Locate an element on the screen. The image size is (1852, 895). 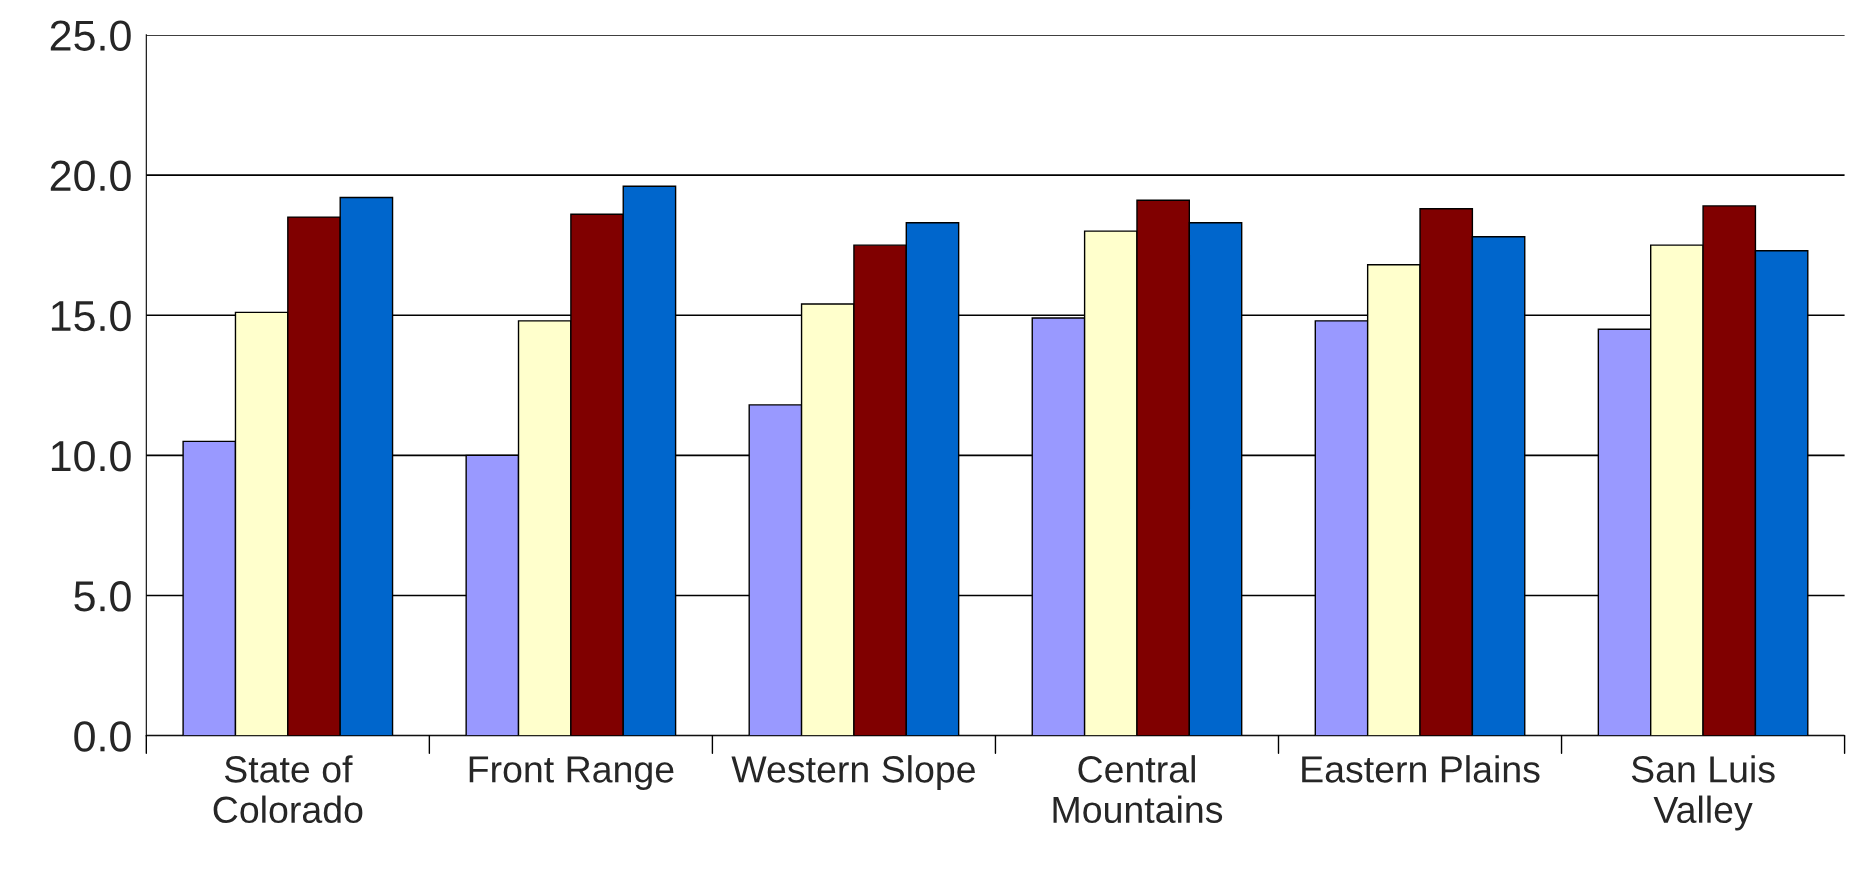
x-tick-label: San Luis Valley is located at coordinates (1703, 793).